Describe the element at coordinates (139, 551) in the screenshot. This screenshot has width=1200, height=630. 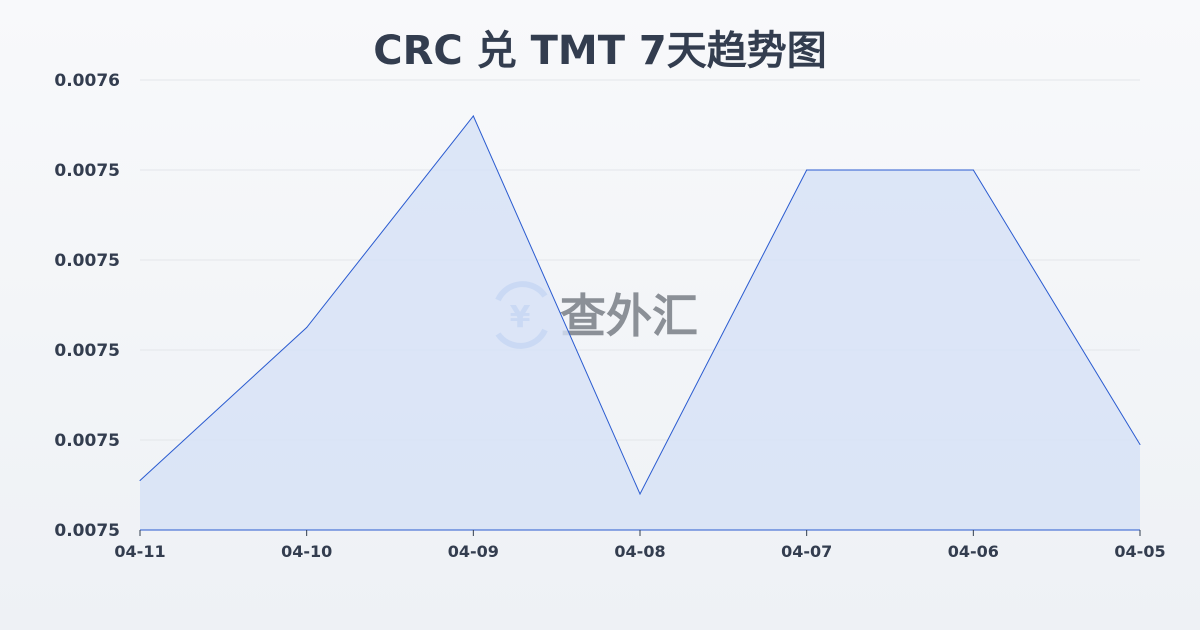
I see `x-tick-label: 04-11` at that location.